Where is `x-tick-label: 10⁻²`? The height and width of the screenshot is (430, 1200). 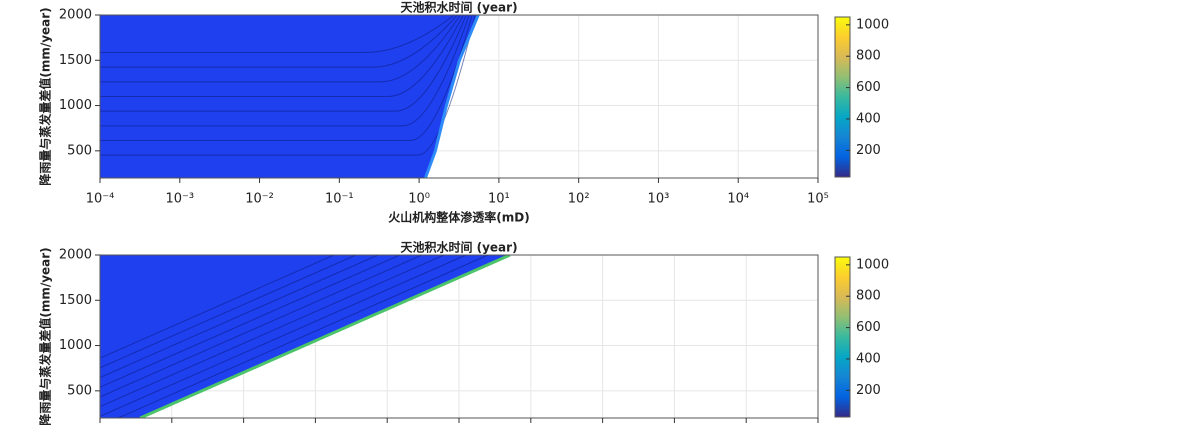
x-tick-label: 10⁻² is located at coordinates (259, 199).